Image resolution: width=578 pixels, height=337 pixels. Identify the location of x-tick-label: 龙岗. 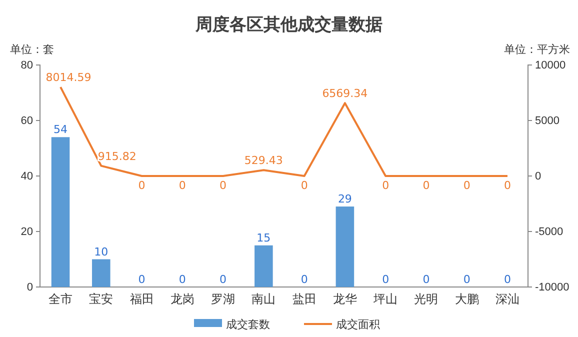
(182, 299).